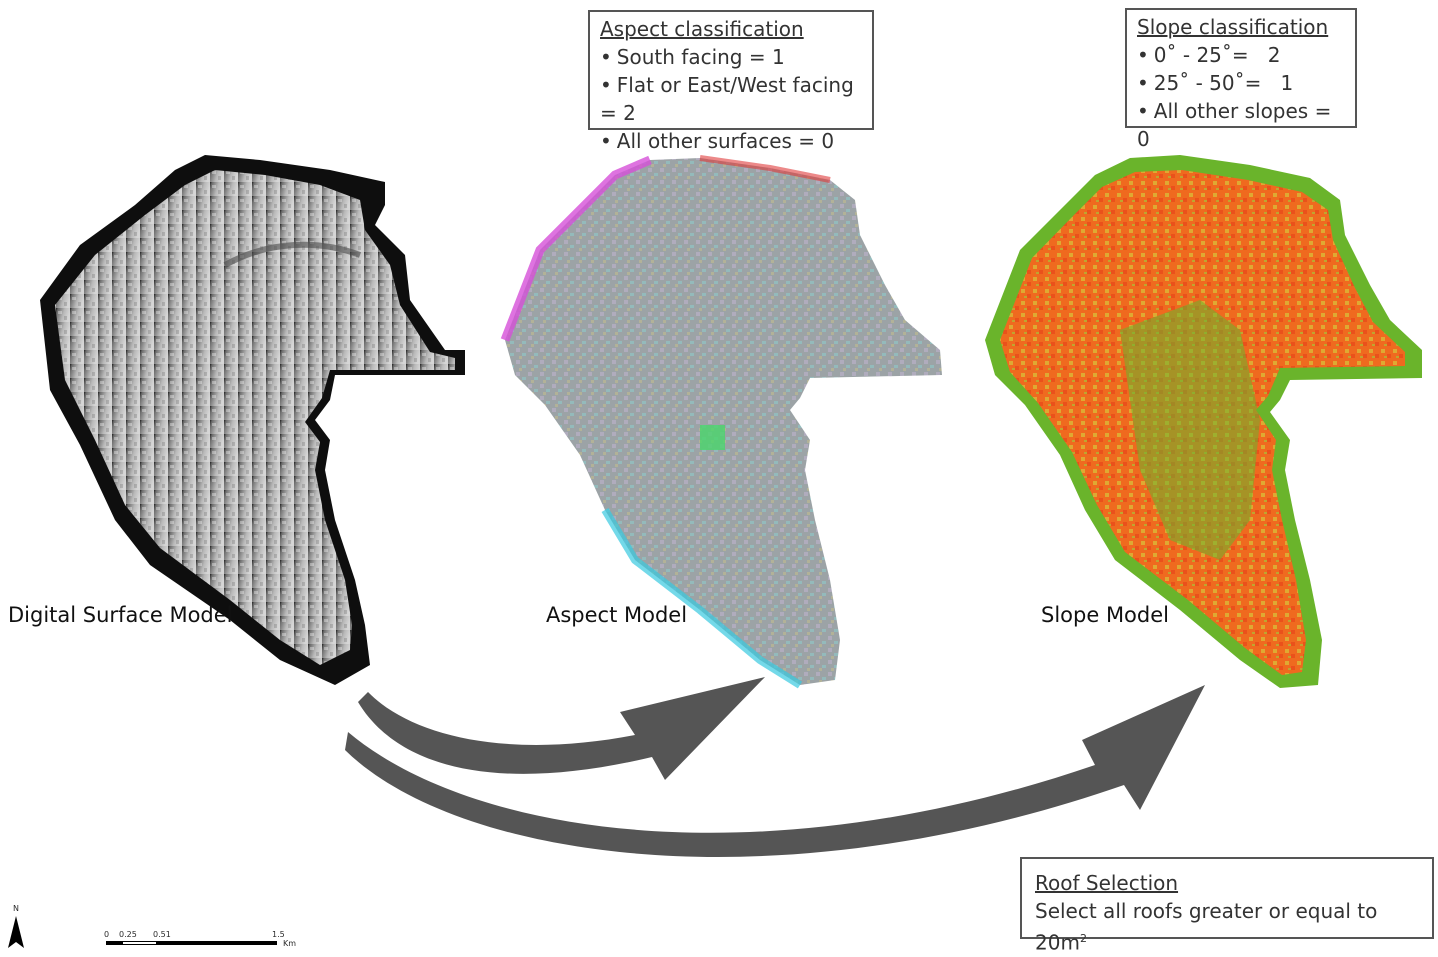 This screenshot has height=957, width=1438. What do you see at coordinates (561, 728) in the screenshot?
I see `arrow-to-aspect` at bounding box center [561, 728].